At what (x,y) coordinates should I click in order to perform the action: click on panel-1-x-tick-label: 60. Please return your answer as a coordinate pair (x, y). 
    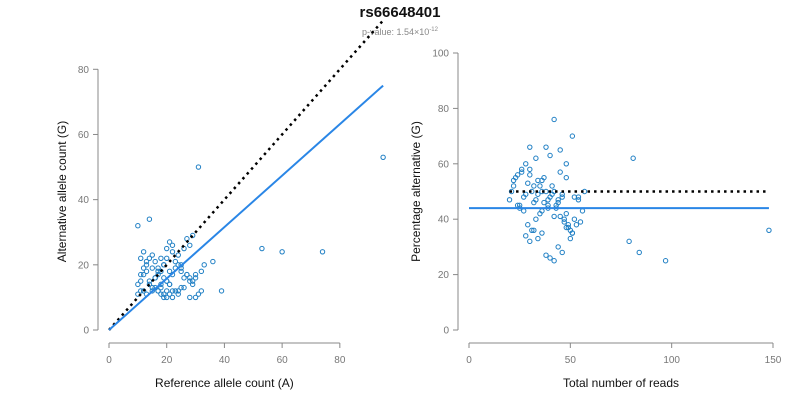
    Looking at the image, I should click on (283, 360).